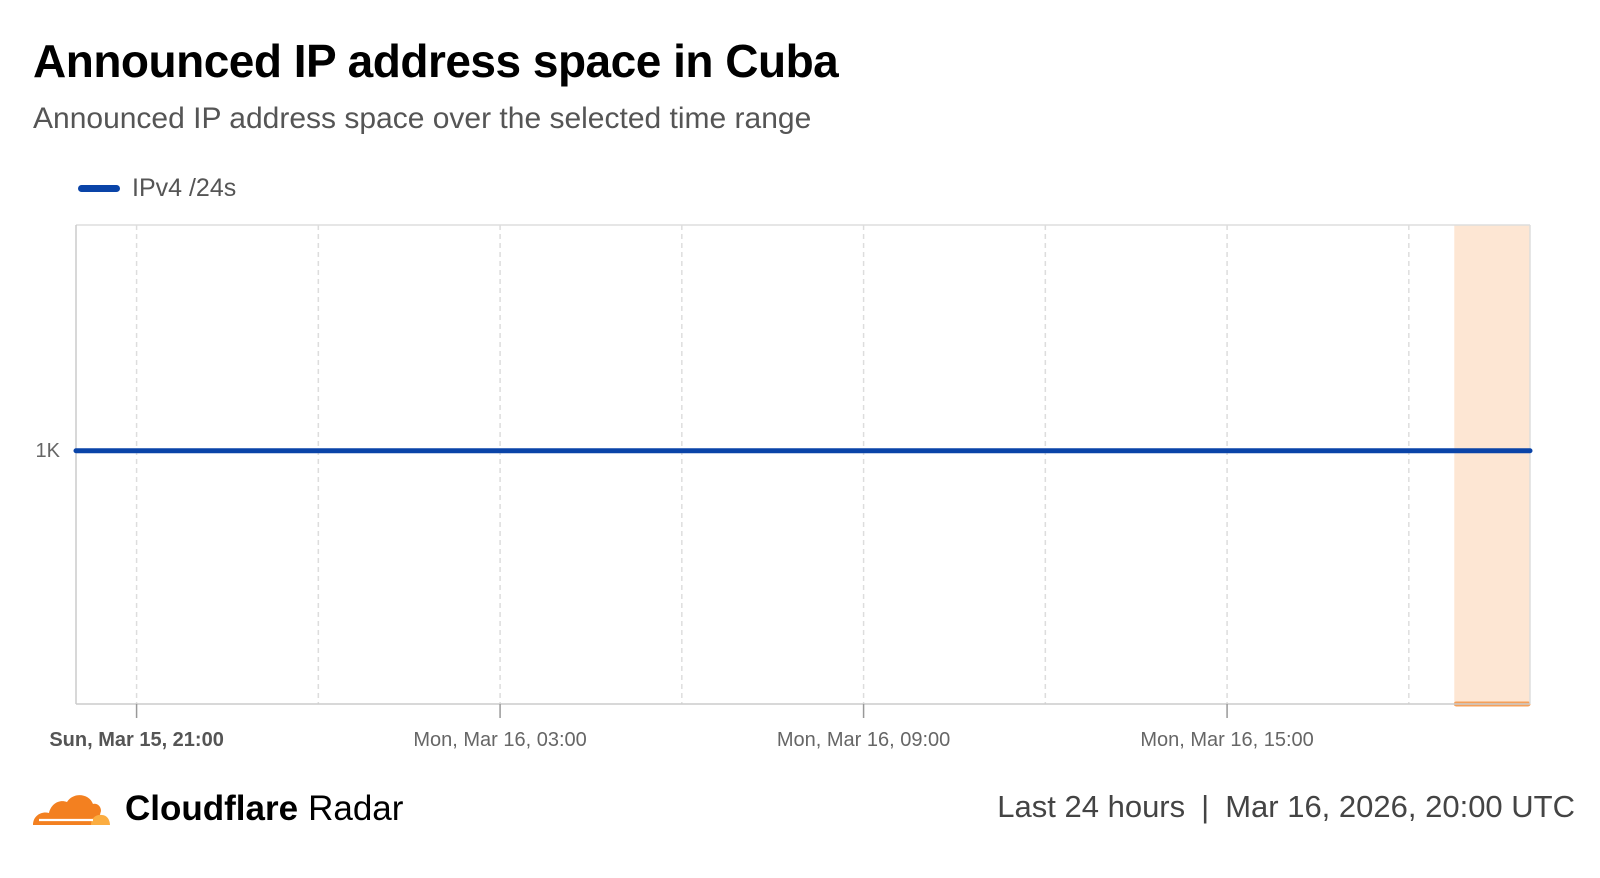 This screenshot has width=1600, height=878. What do you see at coordinates (212, 808) in the screenshot?
I see `brand-name: Cloudflare` at bounding box center [212, 808].